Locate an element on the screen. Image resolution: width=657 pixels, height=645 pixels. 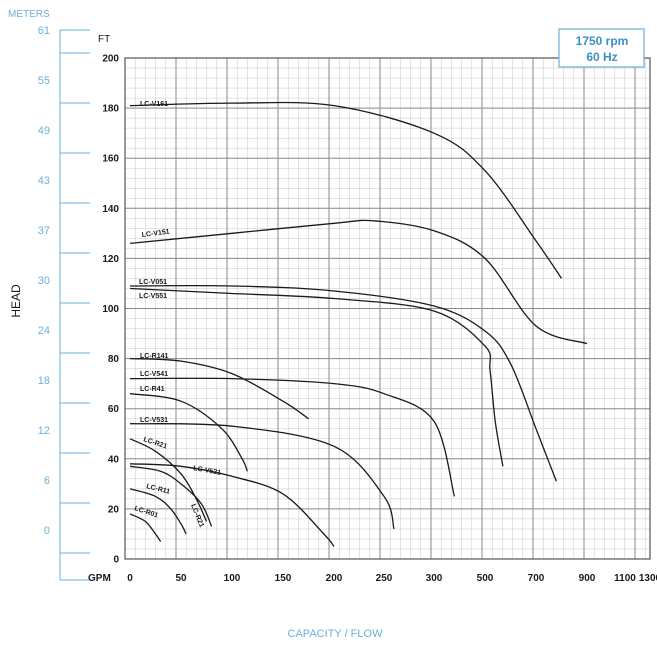
ft-tick-label: 60 is located at coordinates (114, 409).